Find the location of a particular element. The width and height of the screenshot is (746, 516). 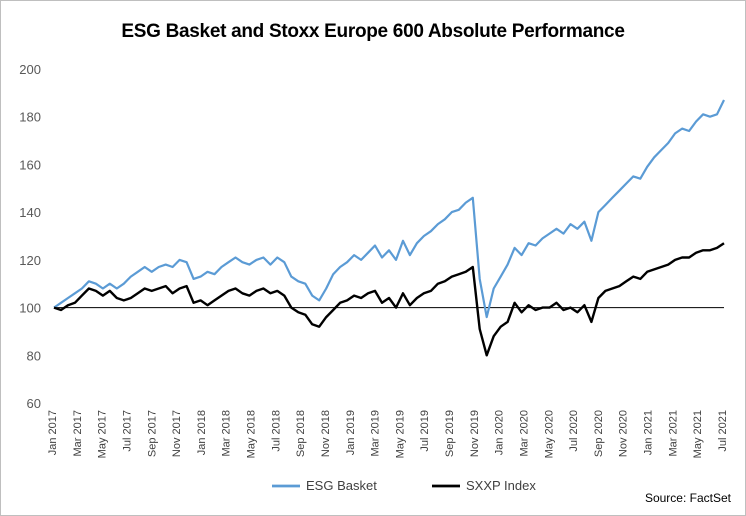

legend-label: SXXP Index is located at coordinates (501, 485).